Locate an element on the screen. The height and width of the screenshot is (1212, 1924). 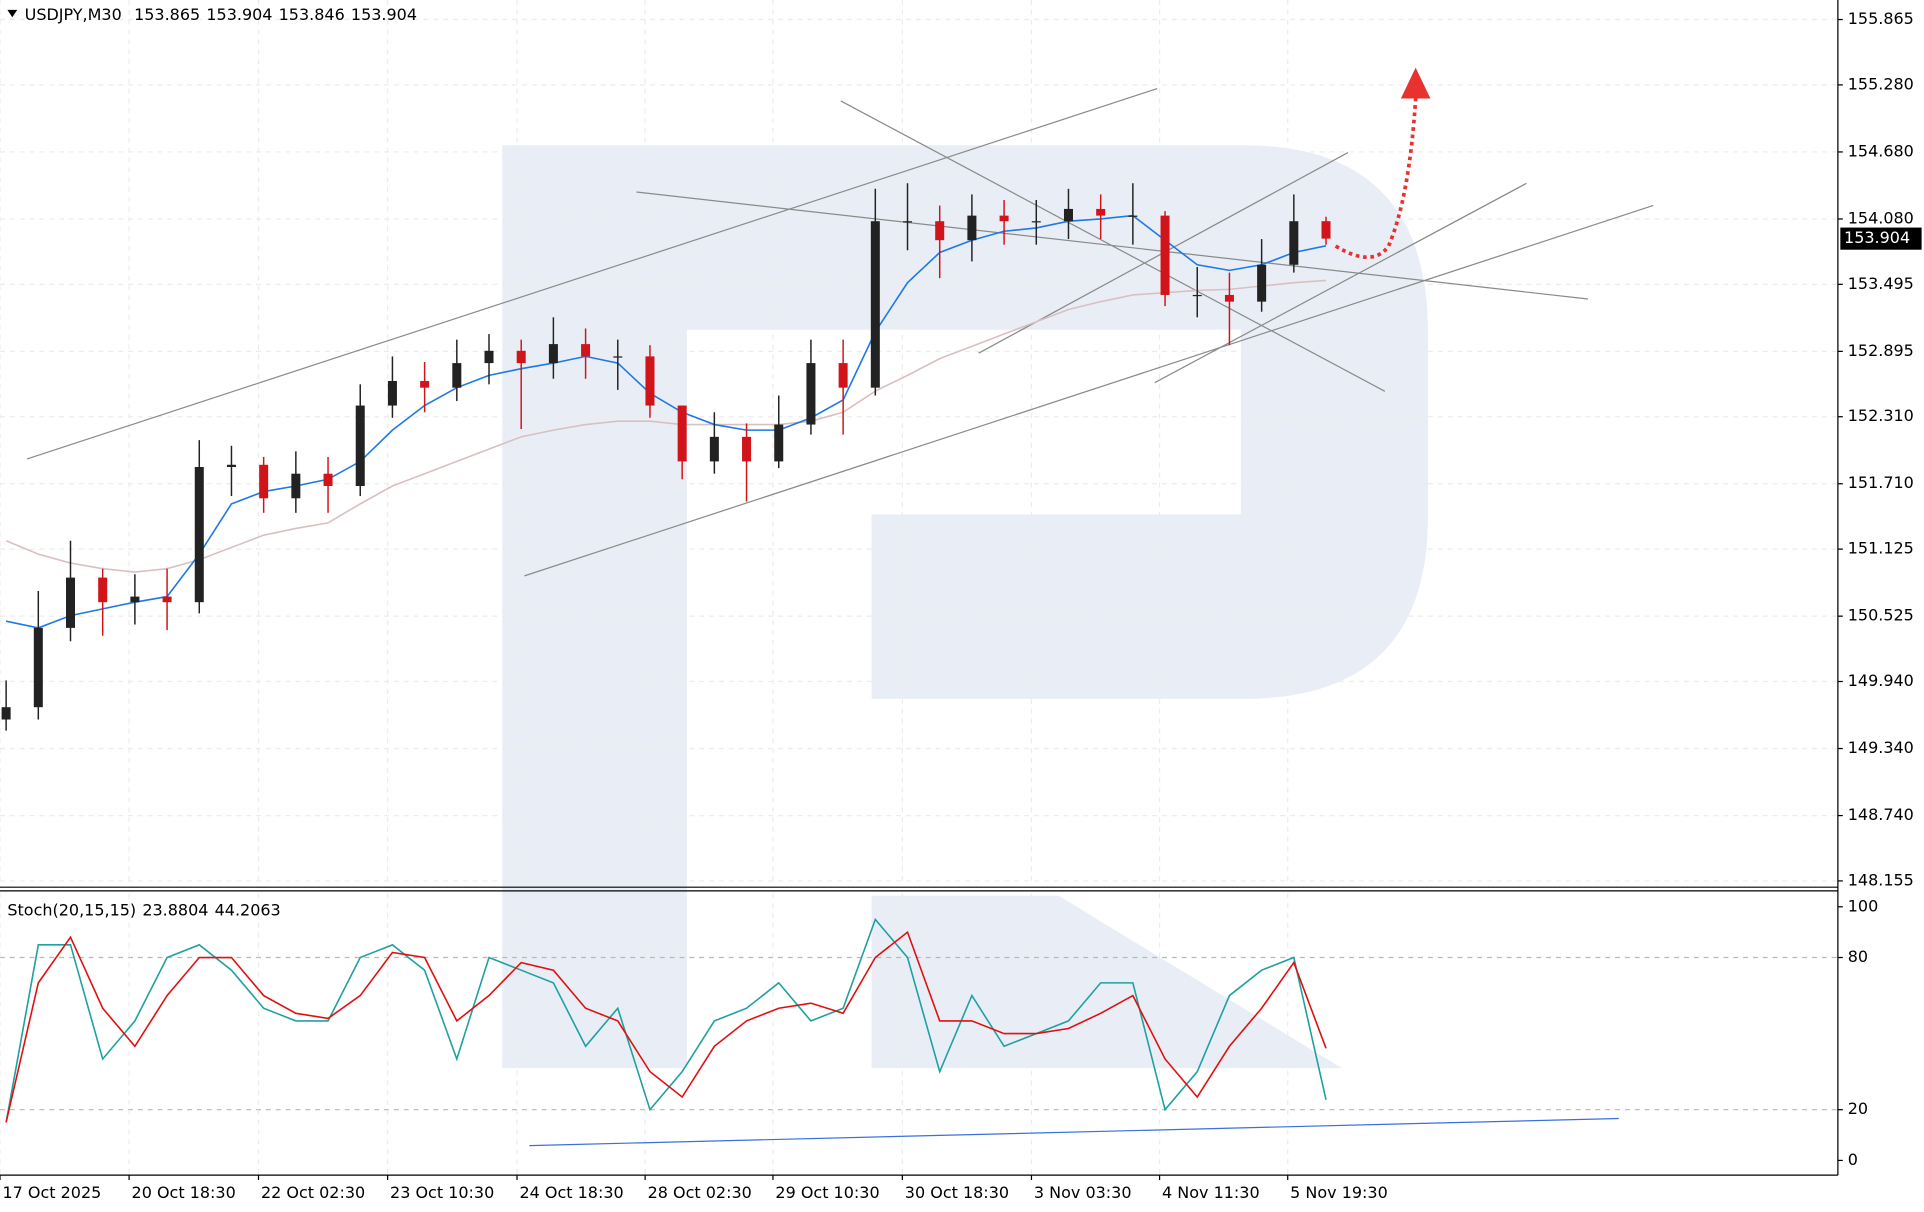
y-tick-label: 100 is located at coordinates (1863, 905).